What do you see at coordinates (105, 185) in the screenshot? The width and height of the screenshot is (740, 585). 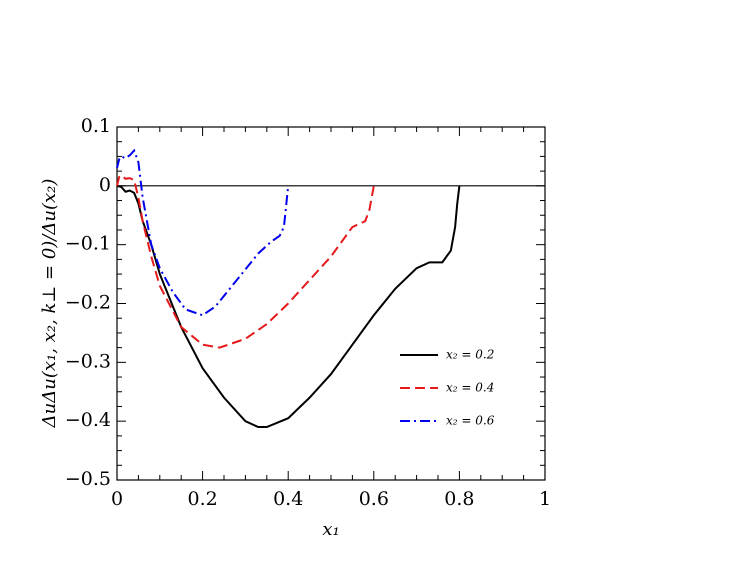 I see `y-tick-label: 0` at bounding box center [105, 185].